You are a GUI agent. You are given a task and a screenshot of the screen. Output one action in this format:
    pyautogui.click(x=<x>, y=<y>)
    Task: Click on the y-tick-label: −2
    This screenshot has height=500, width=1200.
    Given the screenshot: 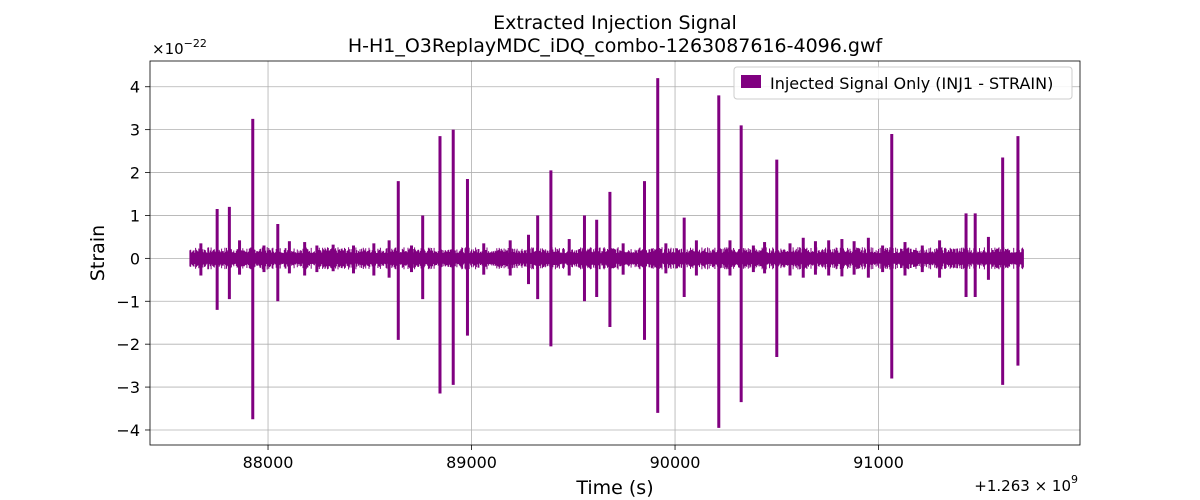 What is the action you would take?
    pyautogui.click(x=128, y=344)
    